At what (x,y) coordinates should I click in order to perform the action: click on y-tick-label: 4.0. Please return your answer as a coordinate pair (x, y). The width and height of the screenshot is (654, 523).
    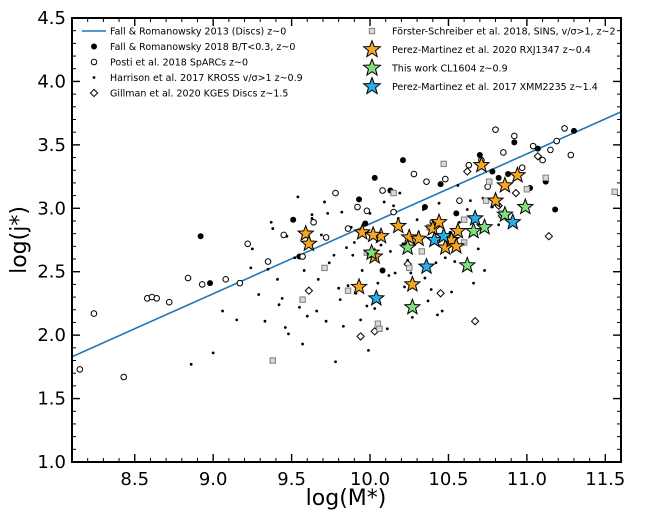
    Looking at the image, I should click on (51, 81).